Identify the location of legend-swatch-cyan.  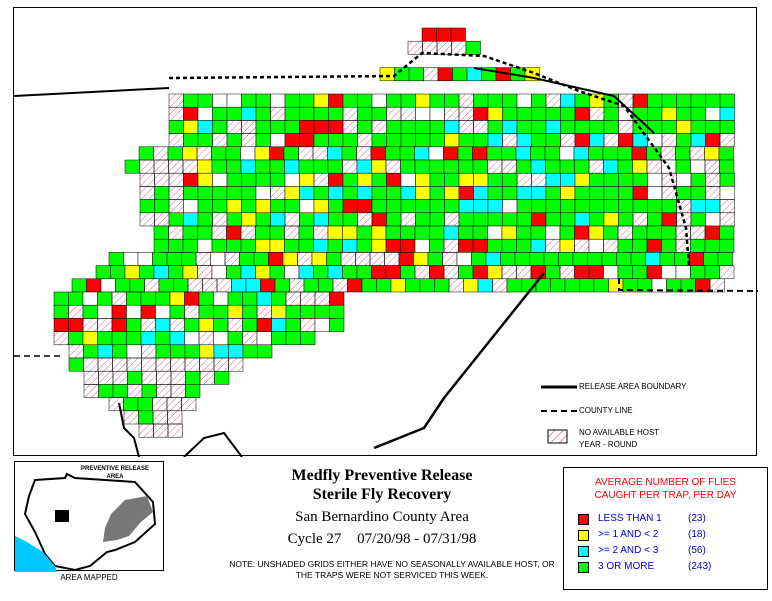
(583, 551).